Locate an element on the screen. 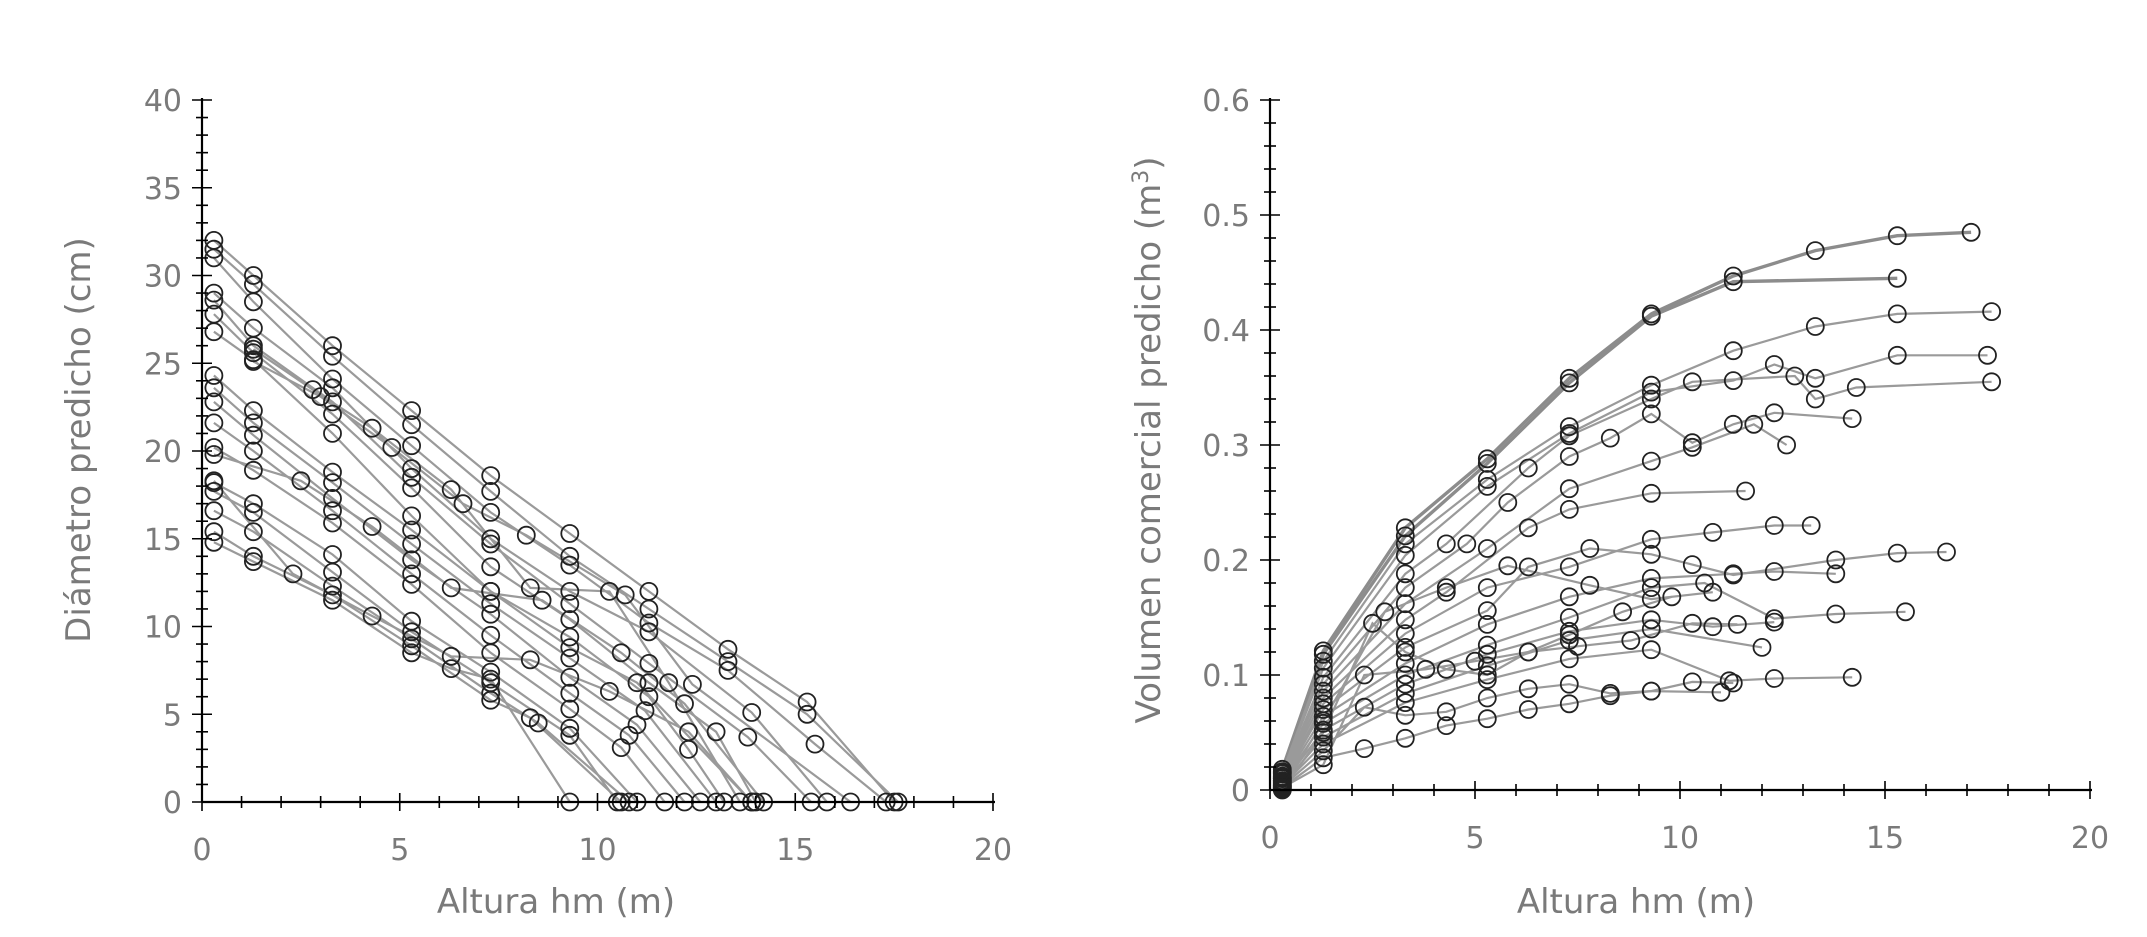  left-y-tick-label: 40 is located at coordinates (163, 101).